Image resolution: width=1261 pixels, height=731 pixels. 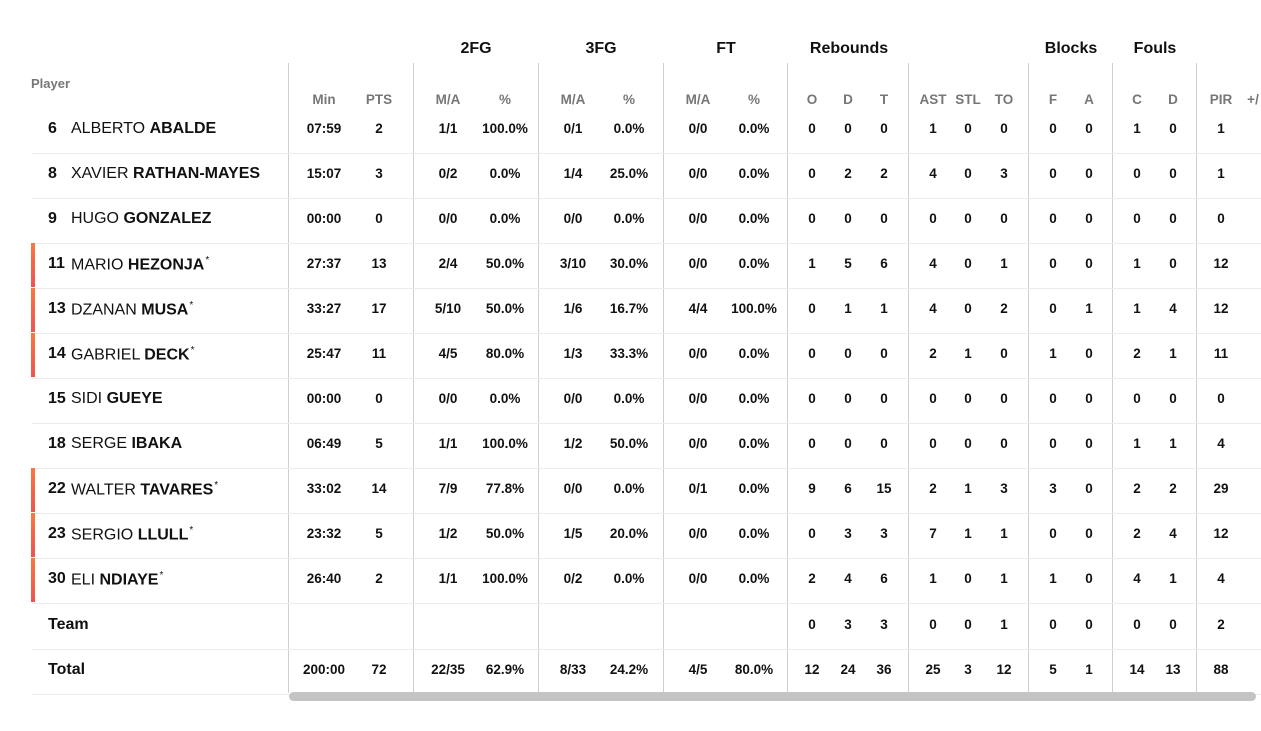 I want to click on player-last-name: ABALDE, so click(x=183, y=128).